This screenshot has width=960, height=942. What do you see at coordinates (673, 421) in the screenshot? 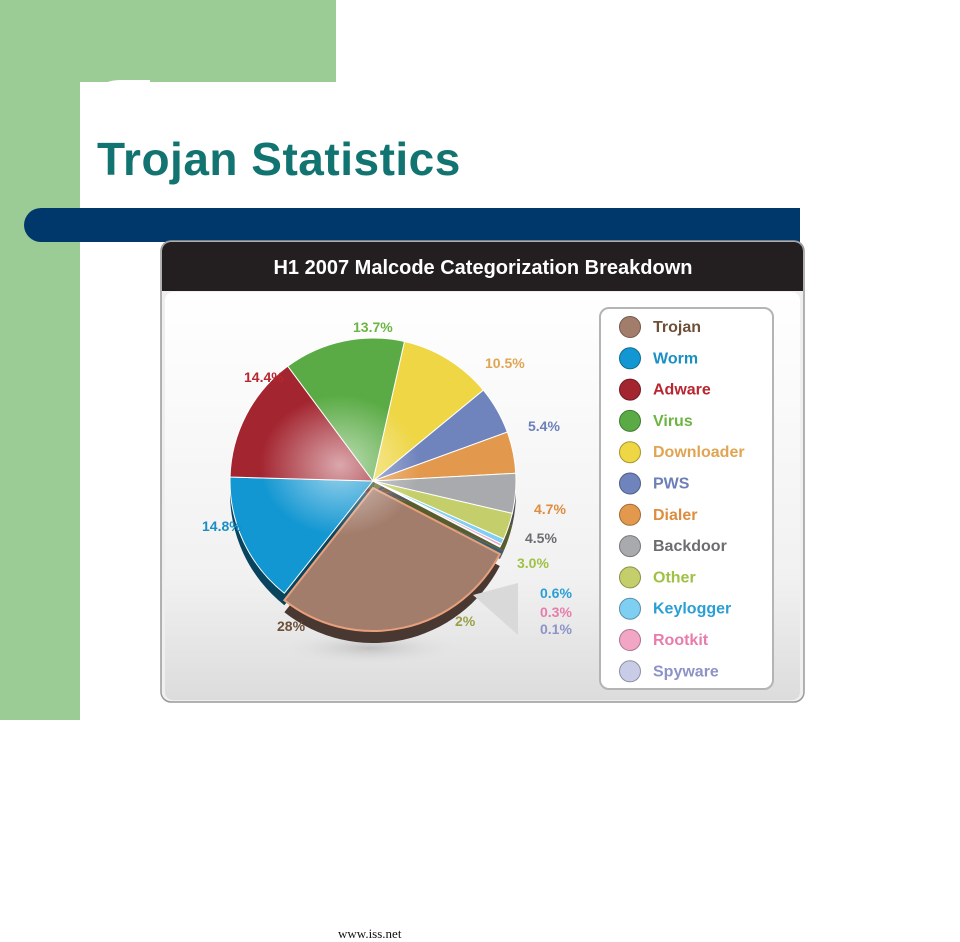
I see `legend-label-virus: Virus` at bounding box center [673, 421].